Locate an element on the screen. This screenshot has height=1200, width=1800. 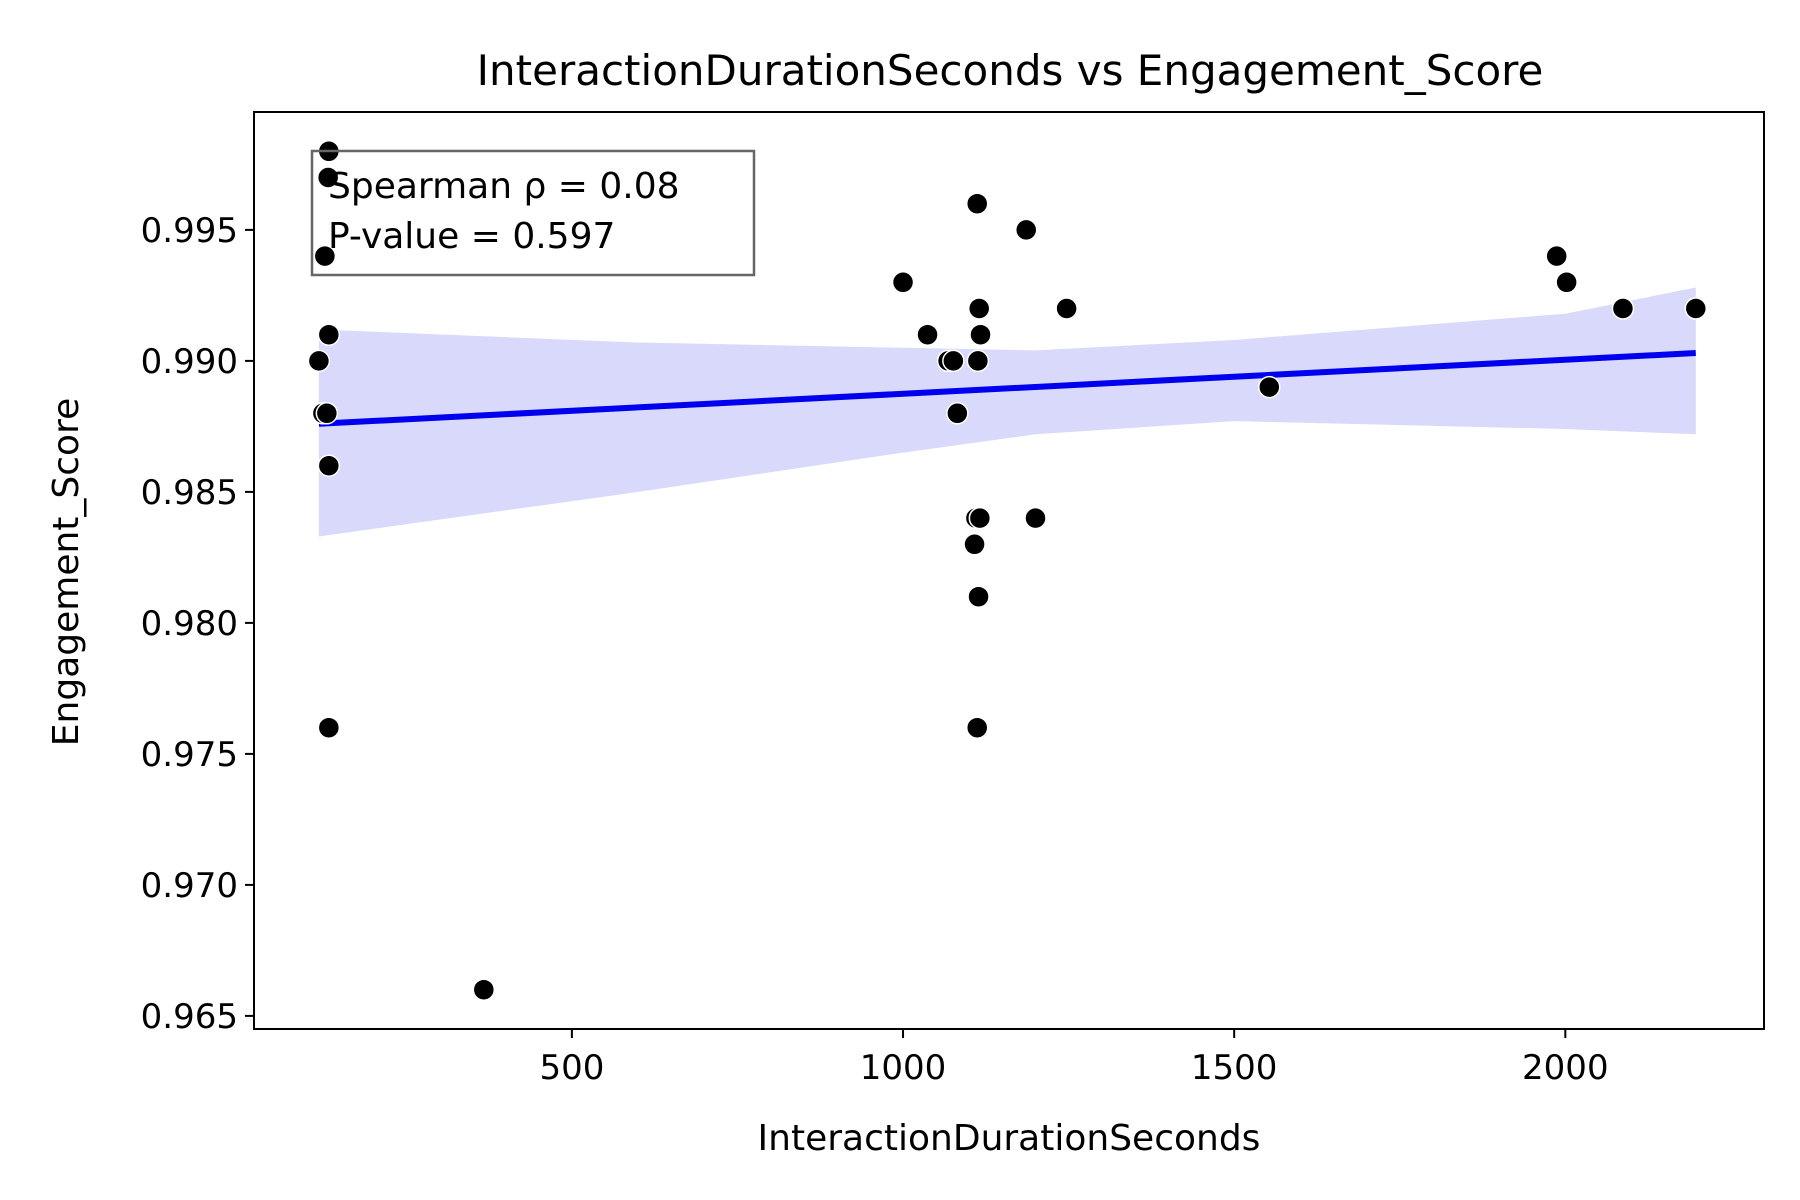
regression-line-segment is located at coordinates (1007, 388).